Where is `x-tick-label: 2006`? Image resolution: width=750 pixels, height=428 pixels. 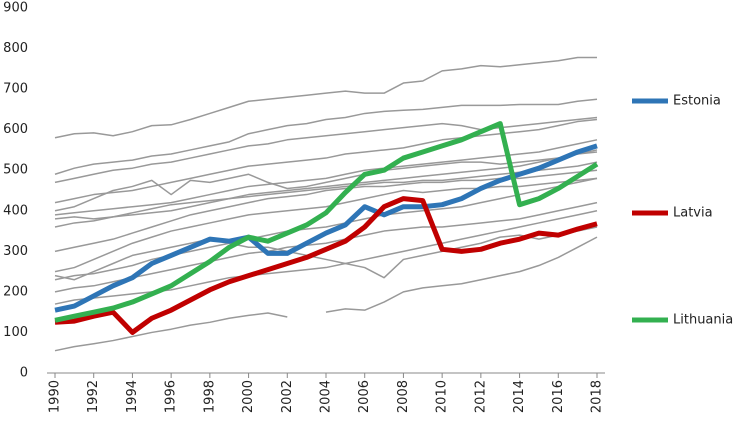
x-tick-label: 2006 is located at coordinates (364, 396).